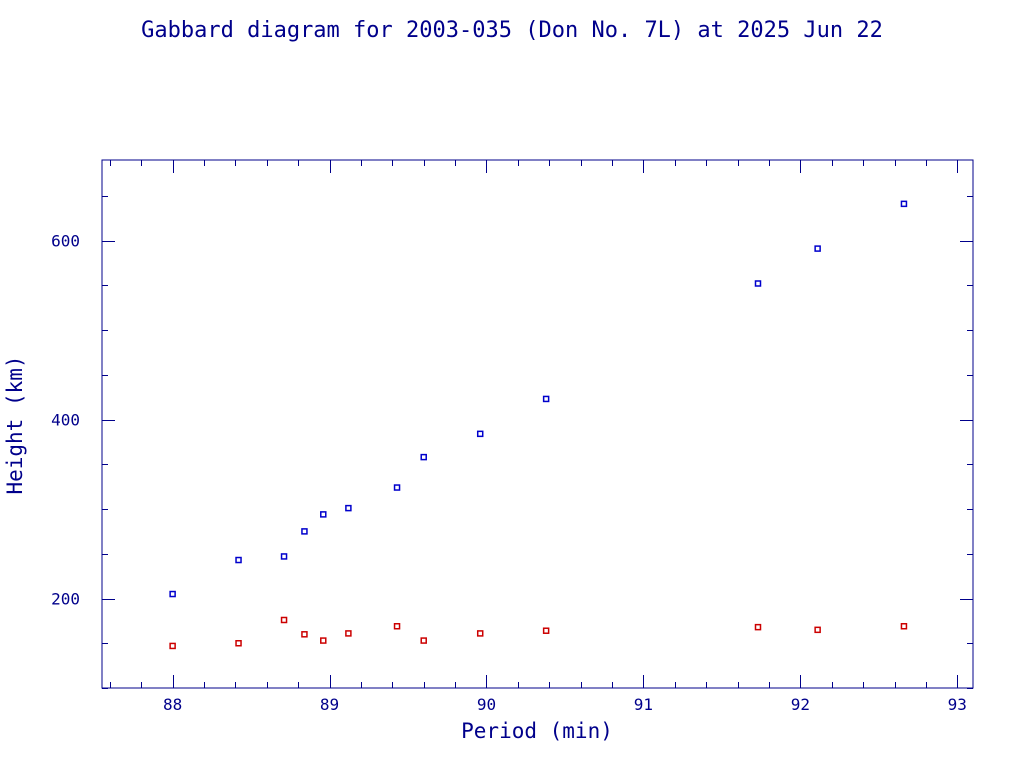 The image size is (1024, 768). Describe the element at coordinates (957, 704) in the screenshot. I see `x-tick-label: 93` at that location.